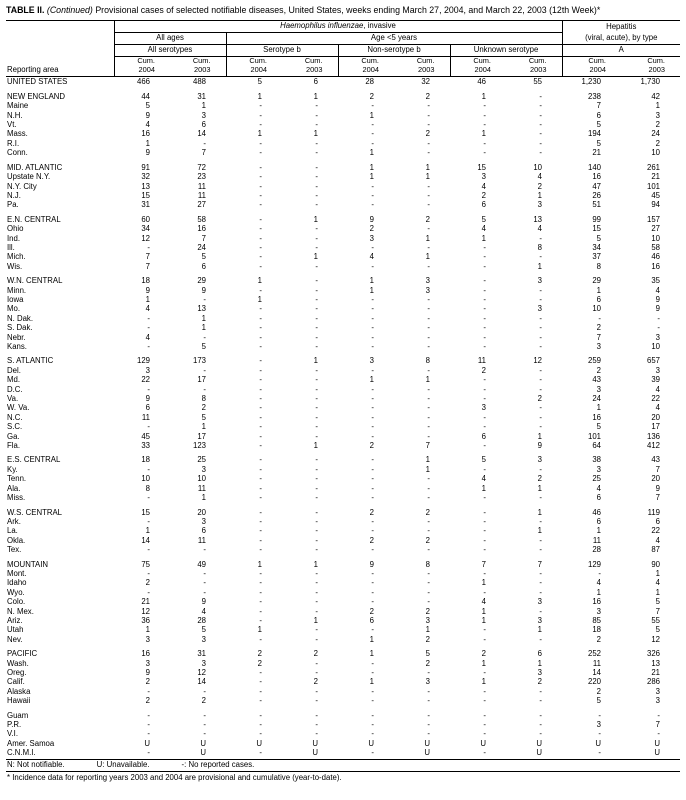 The width and height of the screenshot is (686, 800). I want to click on value-cell: 39, so click(655, 380).